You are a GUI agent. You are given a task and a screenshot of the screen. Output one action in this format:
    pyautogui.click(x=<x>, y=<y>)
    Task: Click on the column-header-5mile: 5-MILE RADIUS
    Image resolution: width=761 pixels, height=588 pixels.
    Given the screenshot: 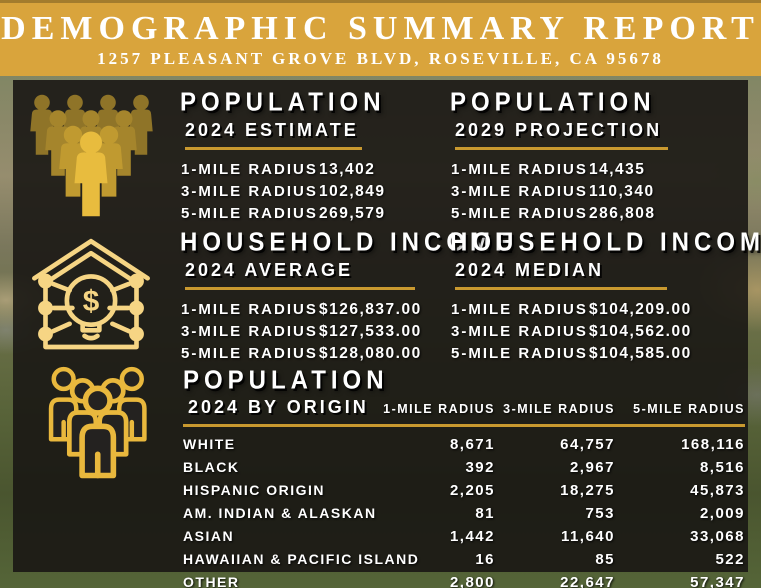 What is the action you would take?
    pyautogui.click(x=689, y=409)
    